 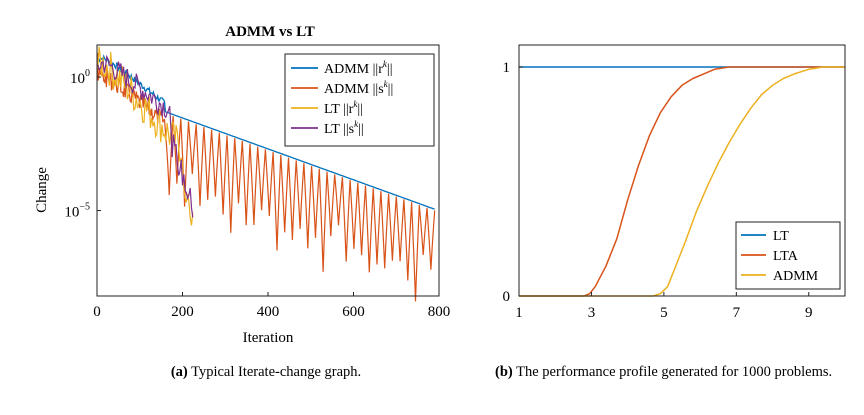 I want to click on legend-b-label: LT, so click(x=781, y=236).